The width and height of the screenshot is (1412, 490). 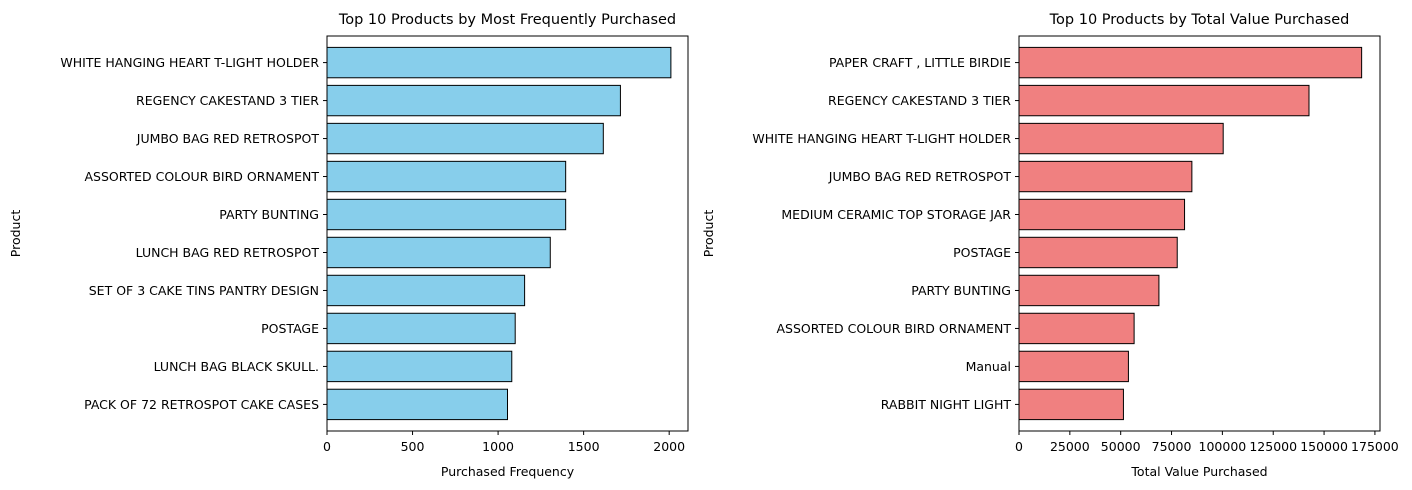 I want to click on x-tick-label: 175000, so click(x=1375, y=446).